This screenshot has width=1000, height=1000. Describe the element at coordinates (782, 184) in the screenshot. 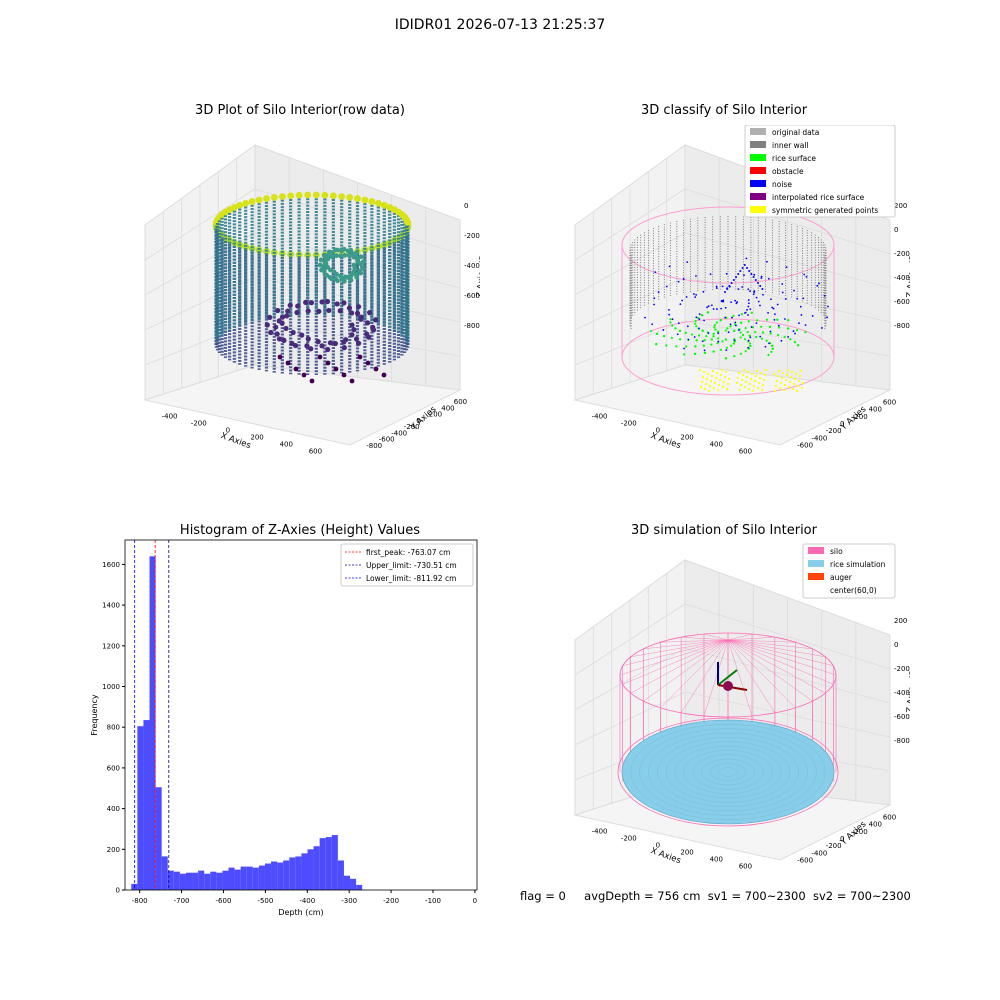

I see `legend-label: noise` at that location.